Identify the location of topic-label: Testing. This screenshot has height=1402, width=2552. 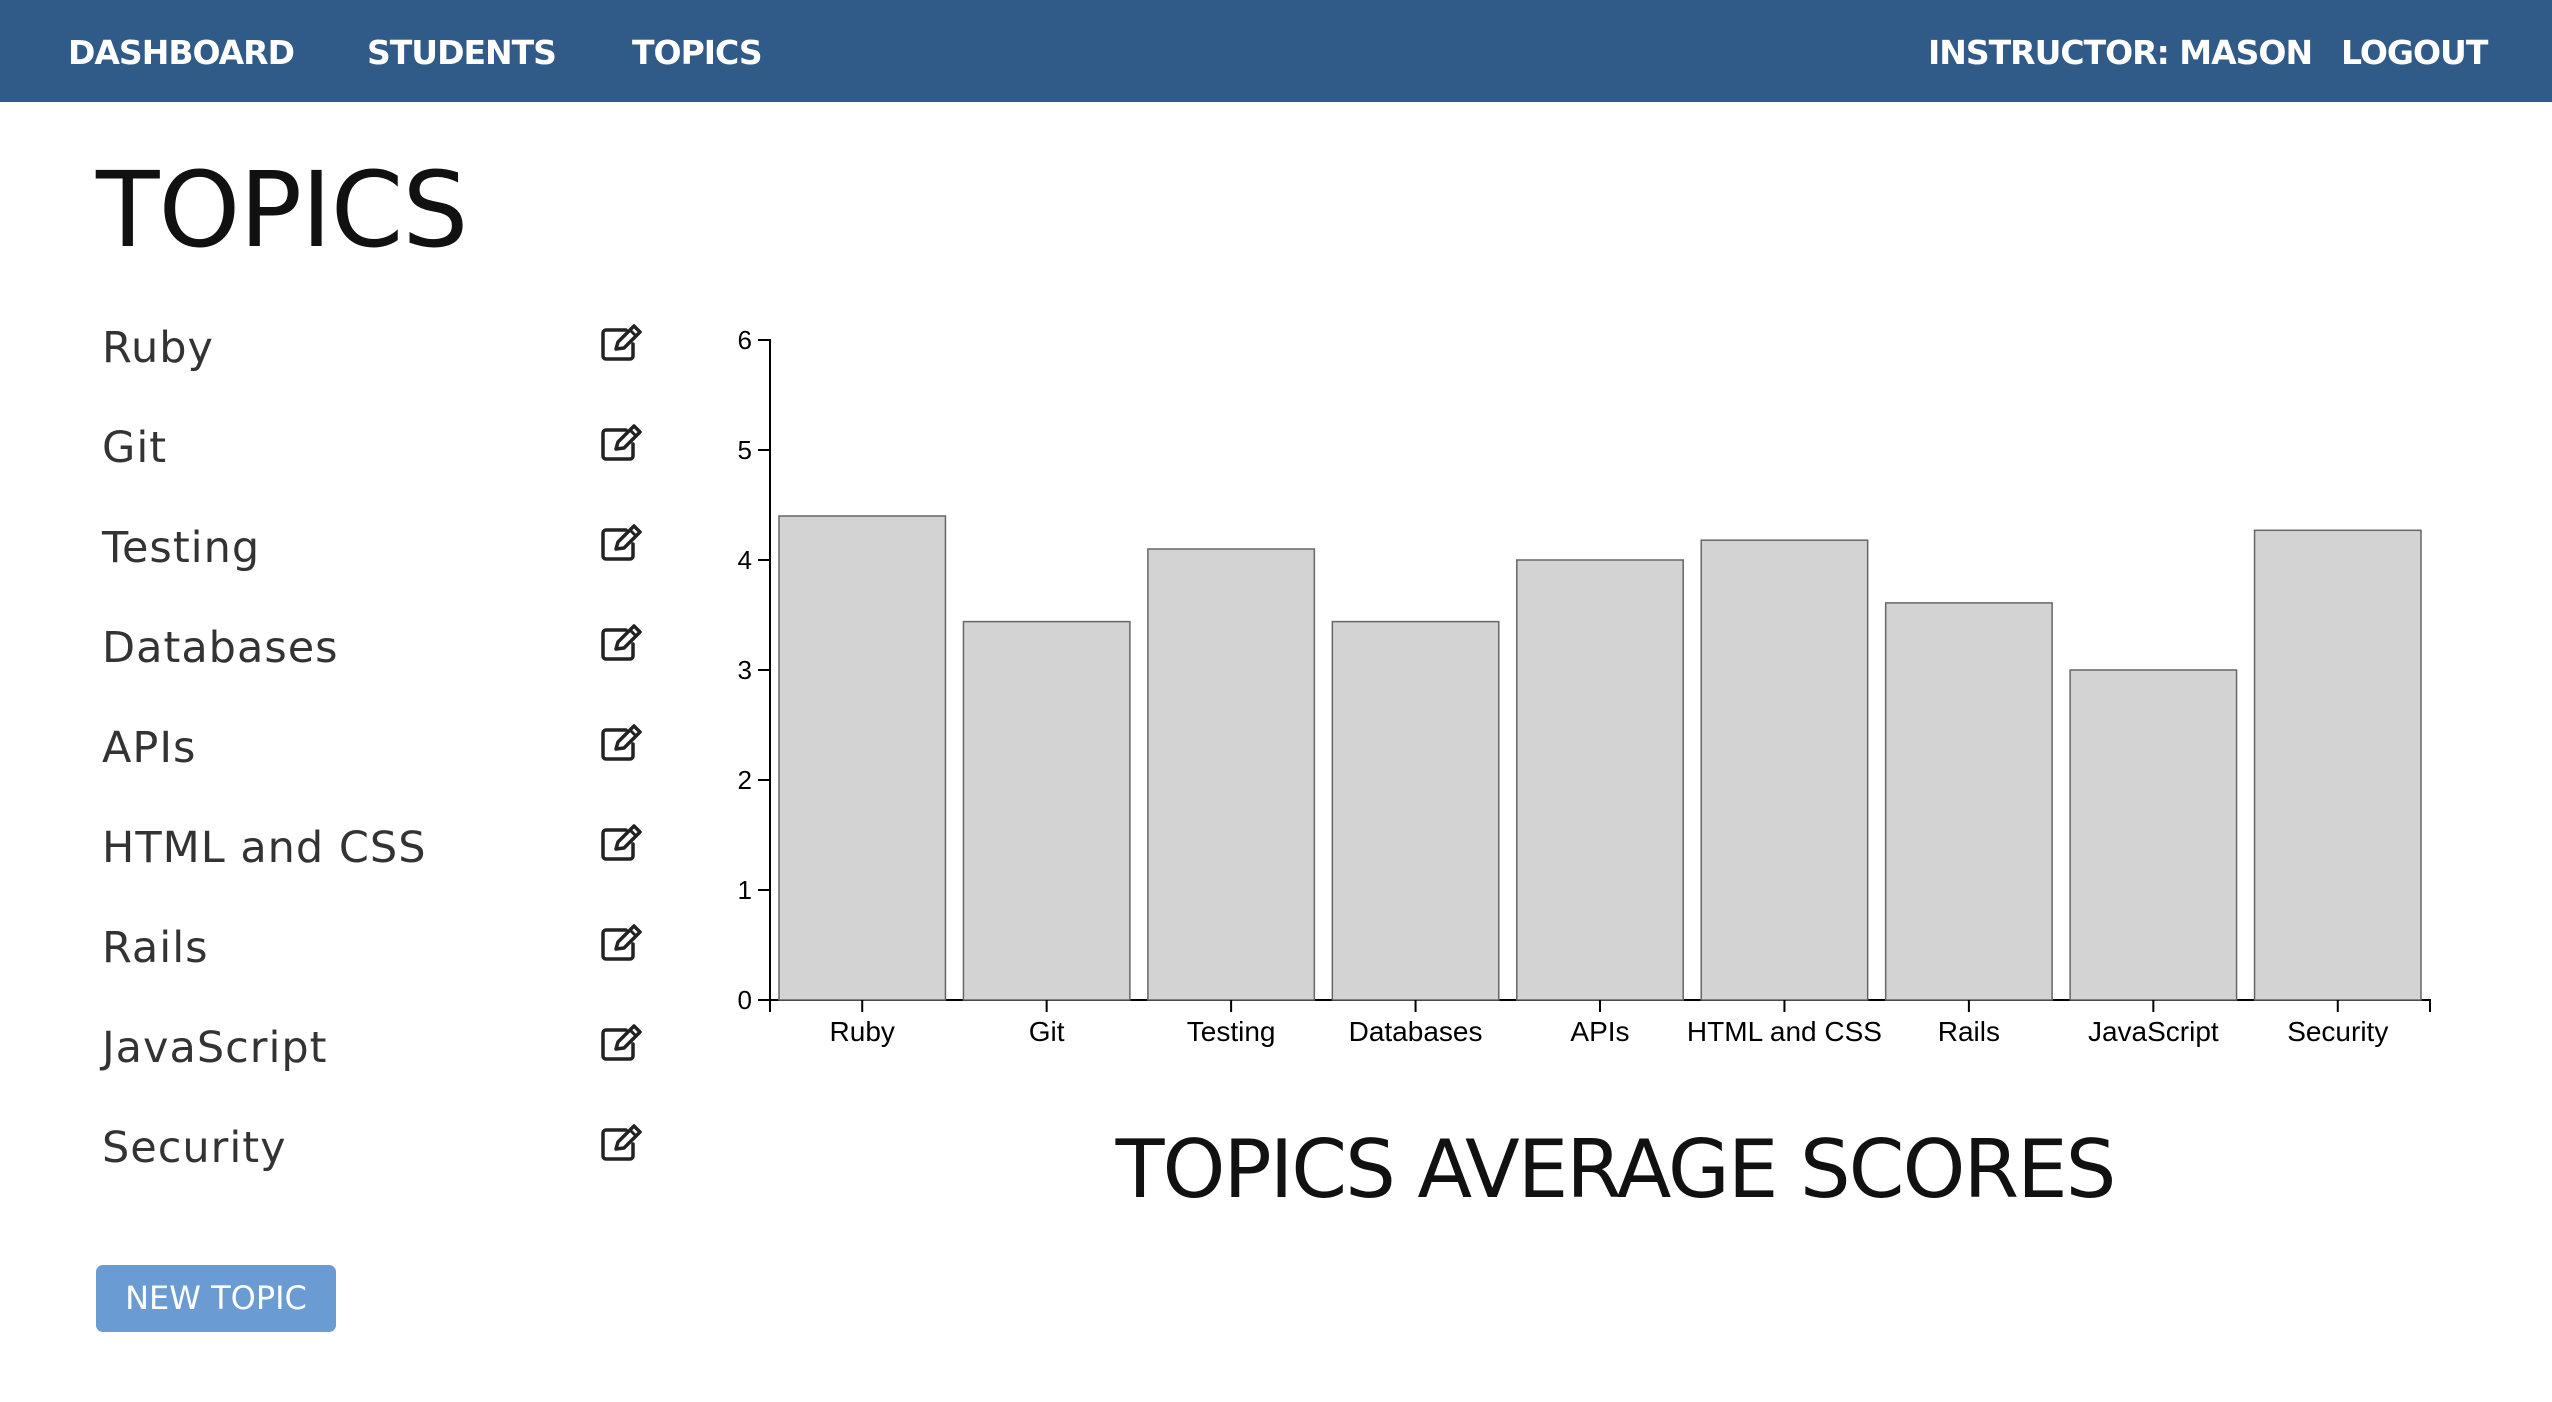
(181, 548).